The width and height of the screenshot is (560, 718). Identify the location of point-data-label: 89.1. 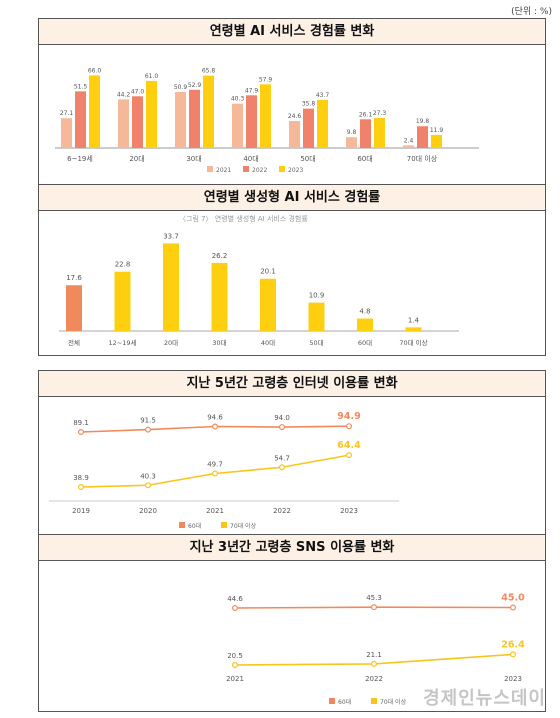
(81, 423).